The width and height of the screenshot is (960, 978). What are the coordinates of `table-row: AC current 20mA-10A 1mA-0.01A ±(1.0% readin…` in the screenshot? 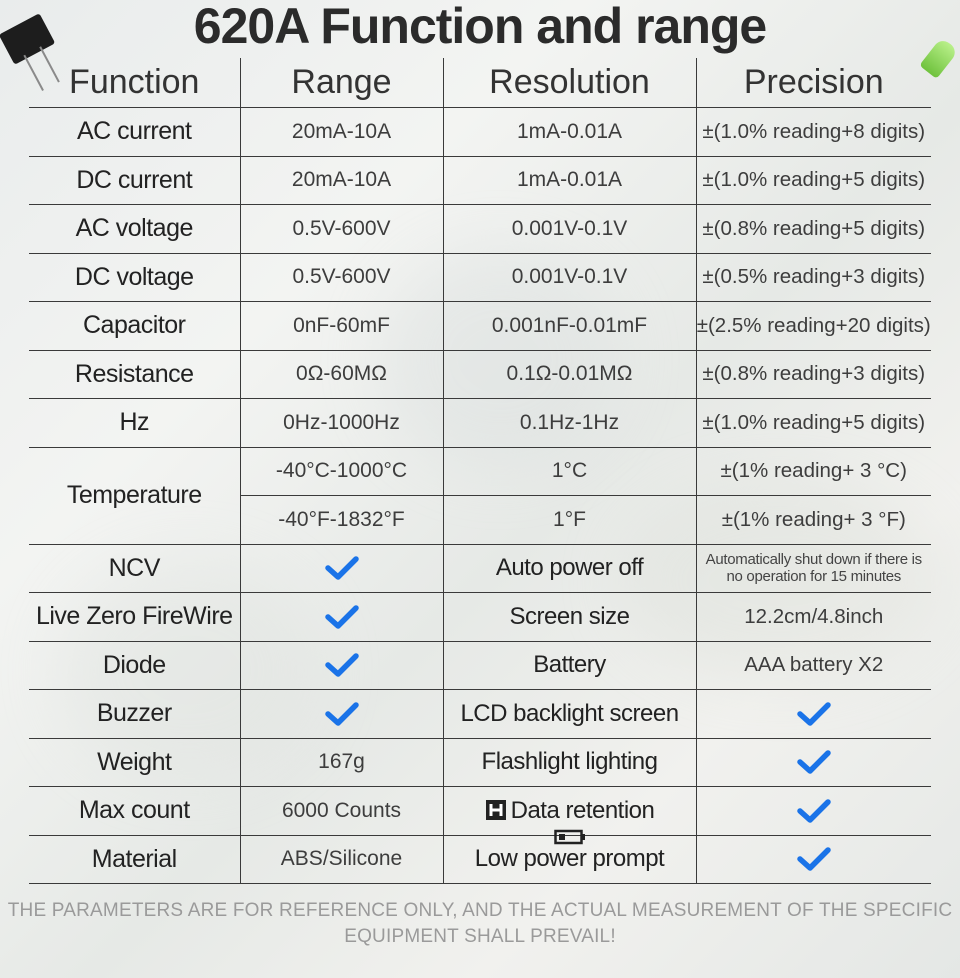 It's located at (480, 132).